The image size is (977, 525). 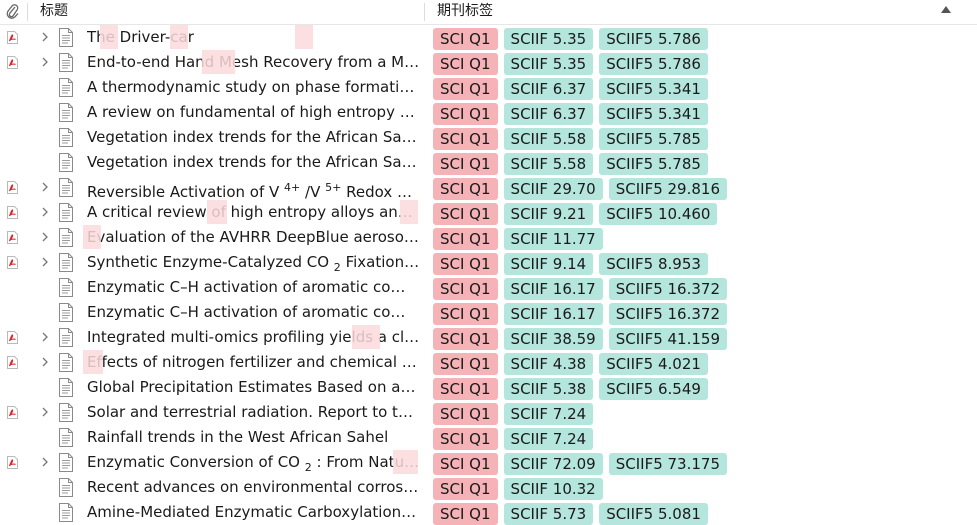 I want to click on column-divider, so click(x=424, y=12).